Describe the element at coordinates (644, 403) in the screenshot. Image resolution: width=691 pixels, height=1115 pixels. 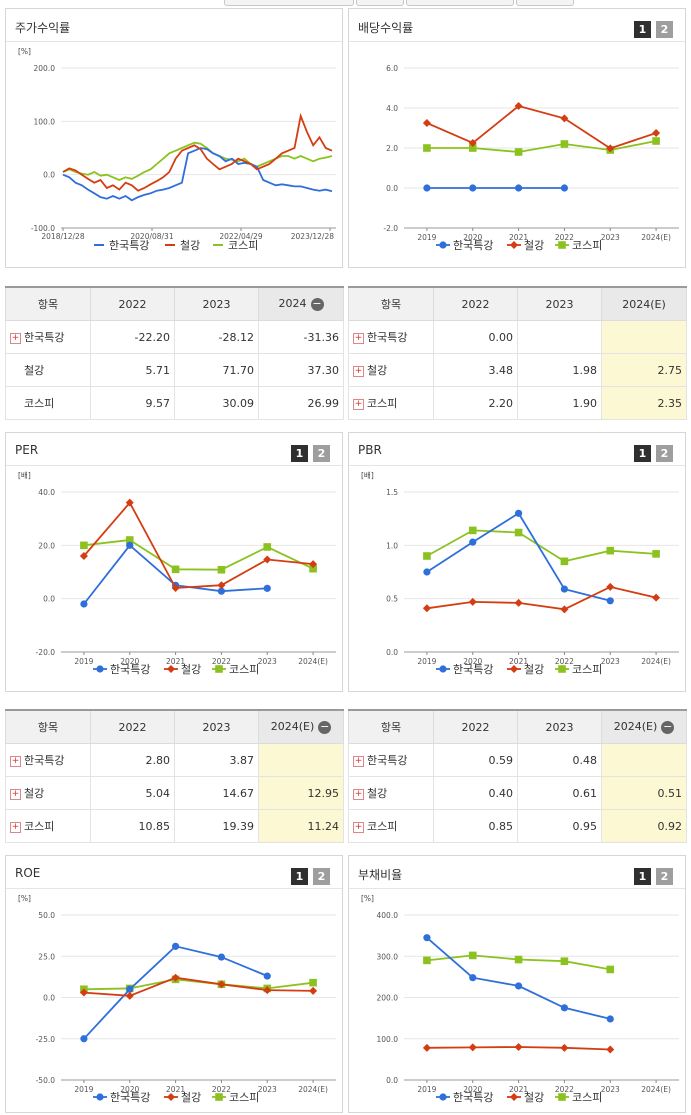
I see `value-cell: 2.35` at that location.